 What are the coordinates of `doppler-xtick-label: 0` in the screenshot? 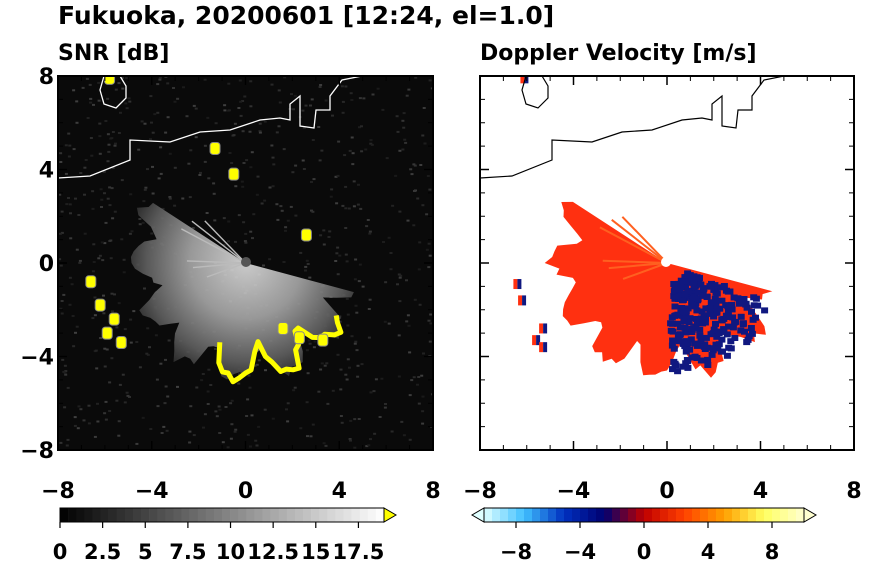 It's located at (666, 491).